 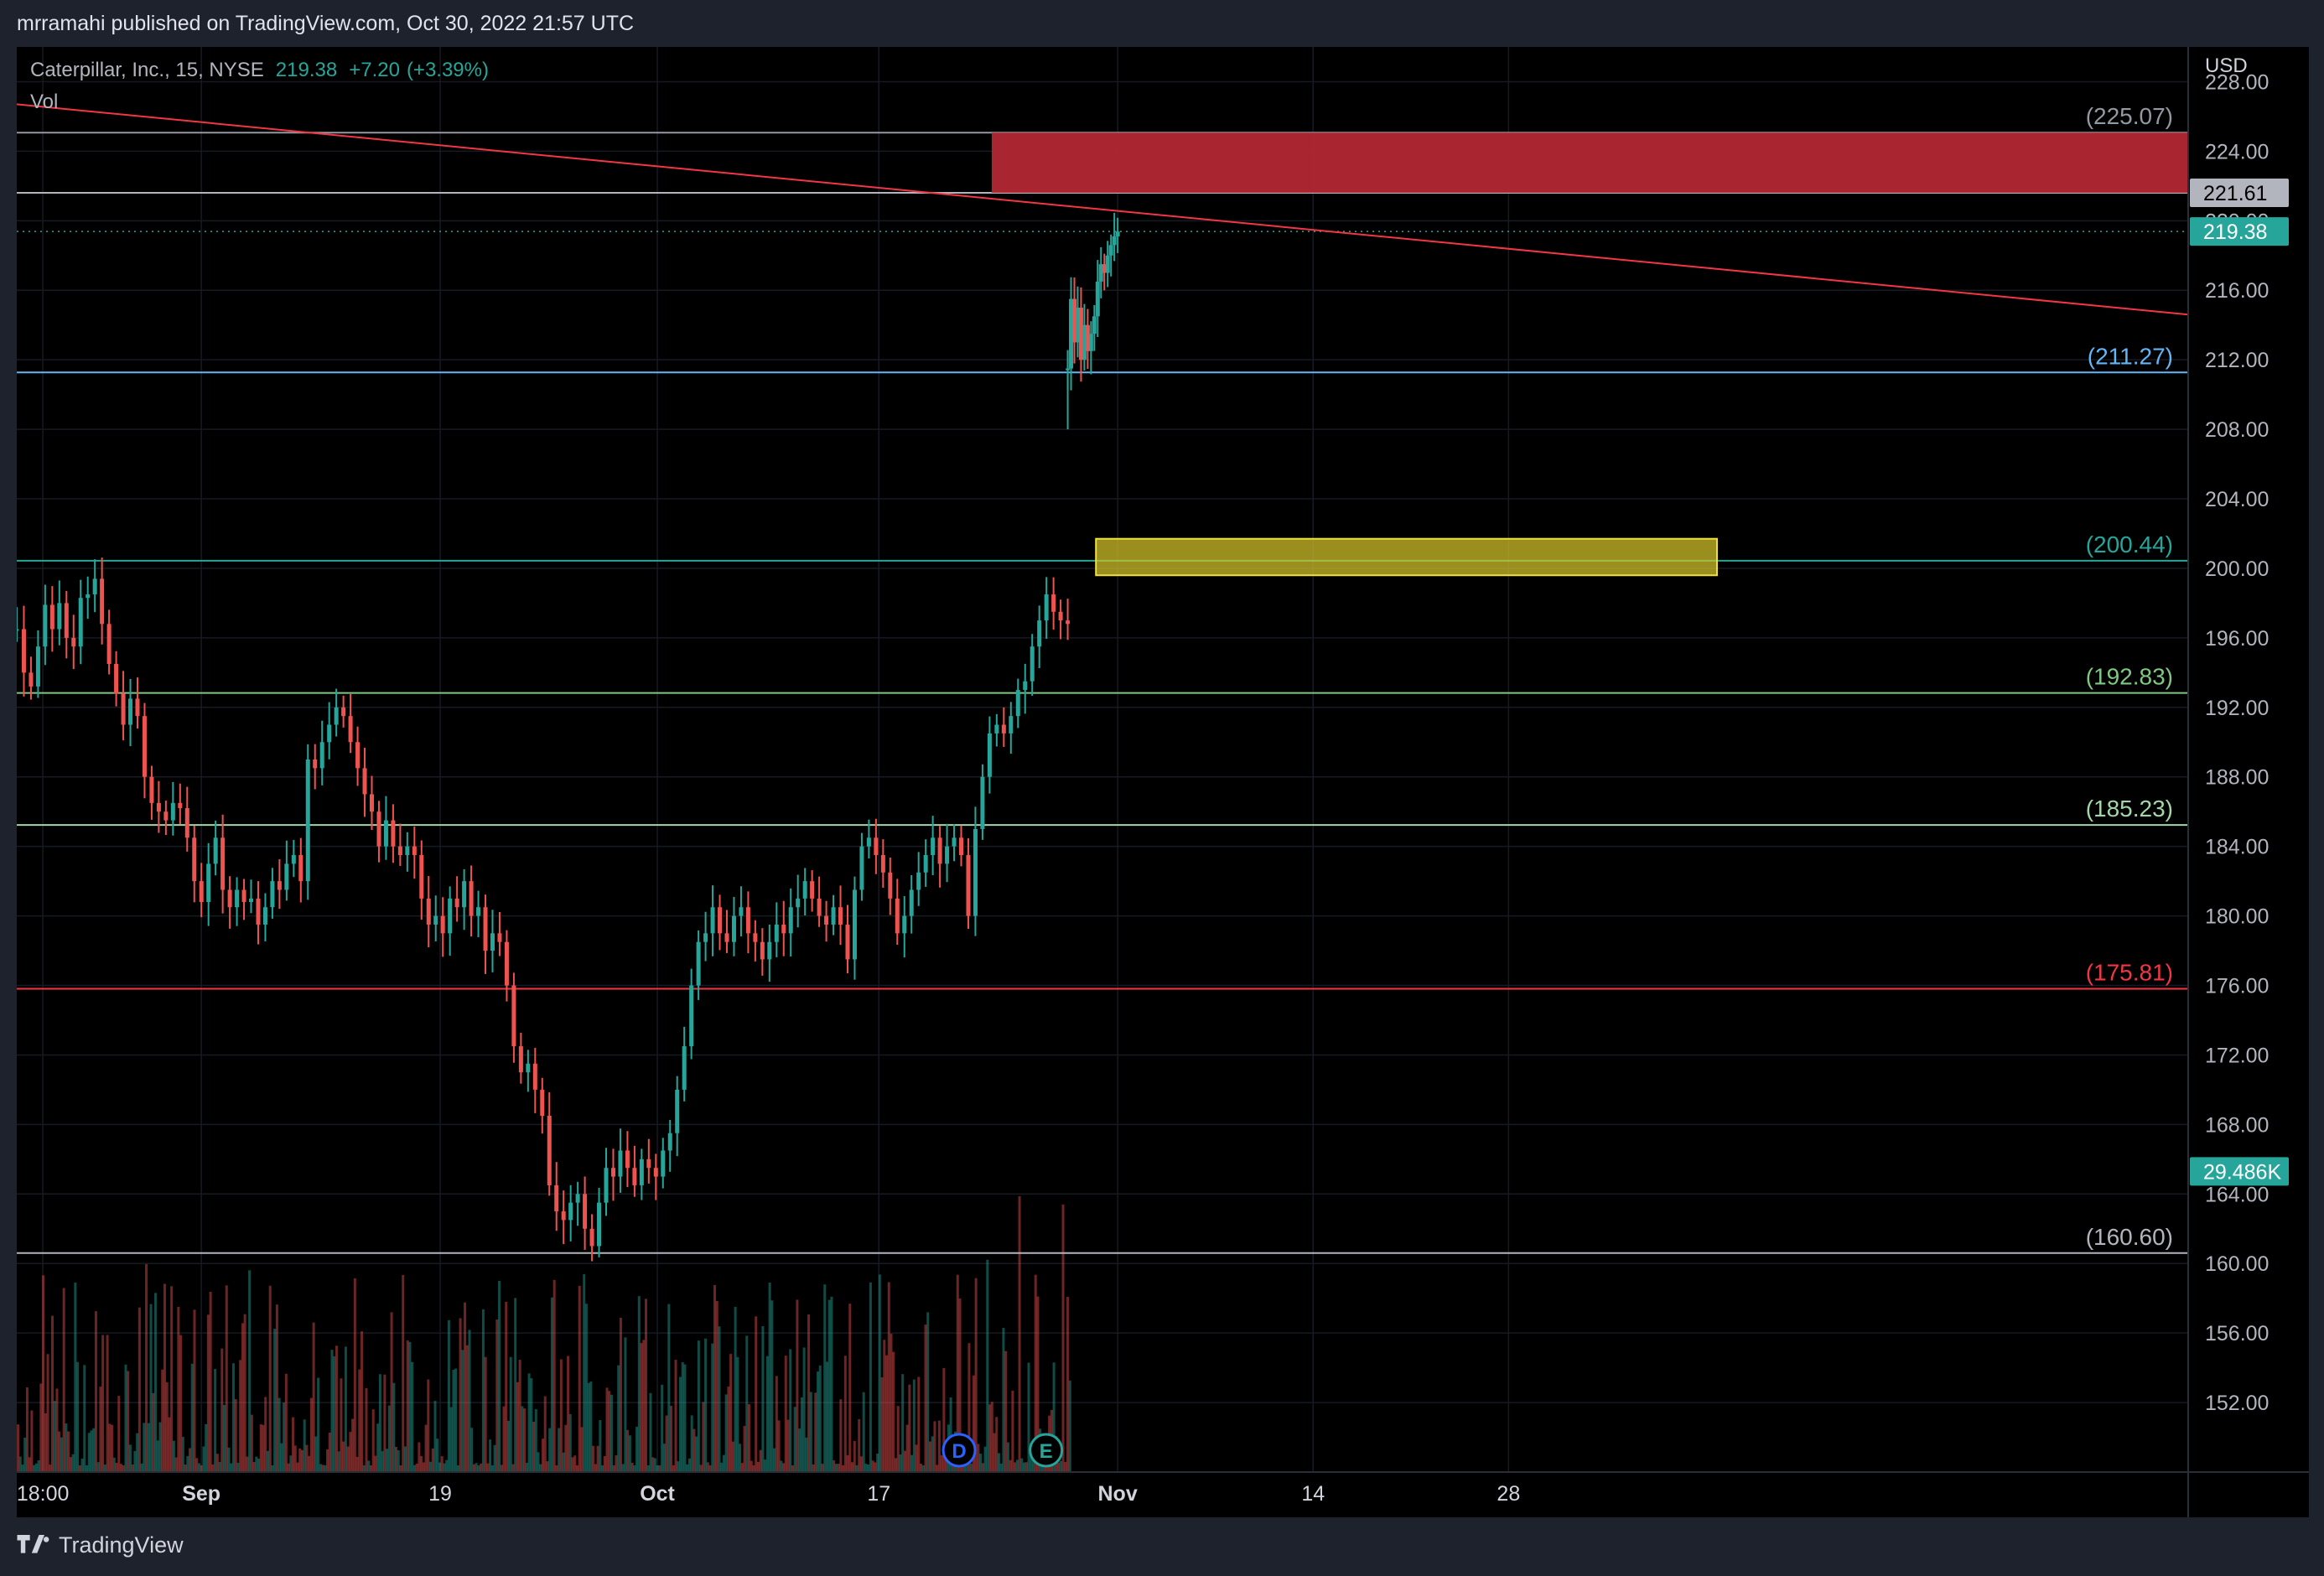 I want to click on brand-label: TradingView, so click(x=121, y=1545).